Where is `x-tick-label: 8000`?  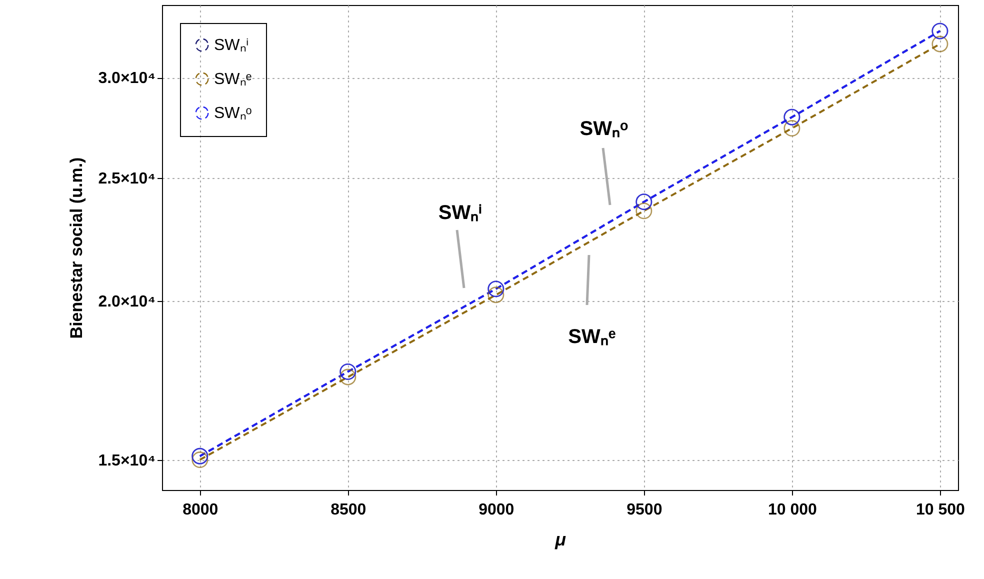
x-tick-label: 8000 is located at coordinates (200, 510).